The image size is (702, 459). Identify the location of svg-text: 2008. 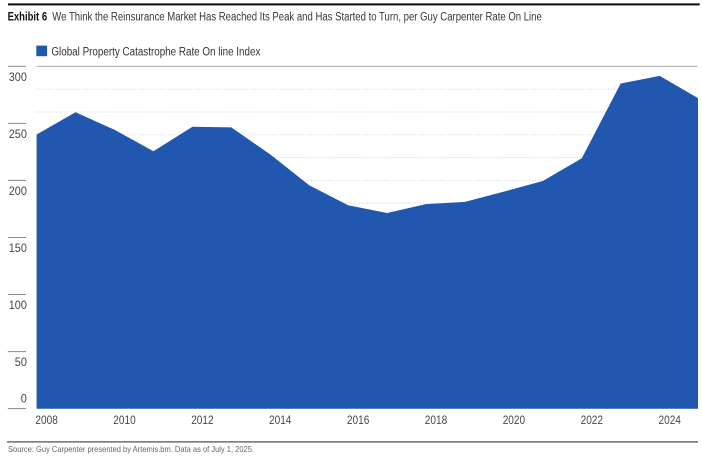
(46, 420).